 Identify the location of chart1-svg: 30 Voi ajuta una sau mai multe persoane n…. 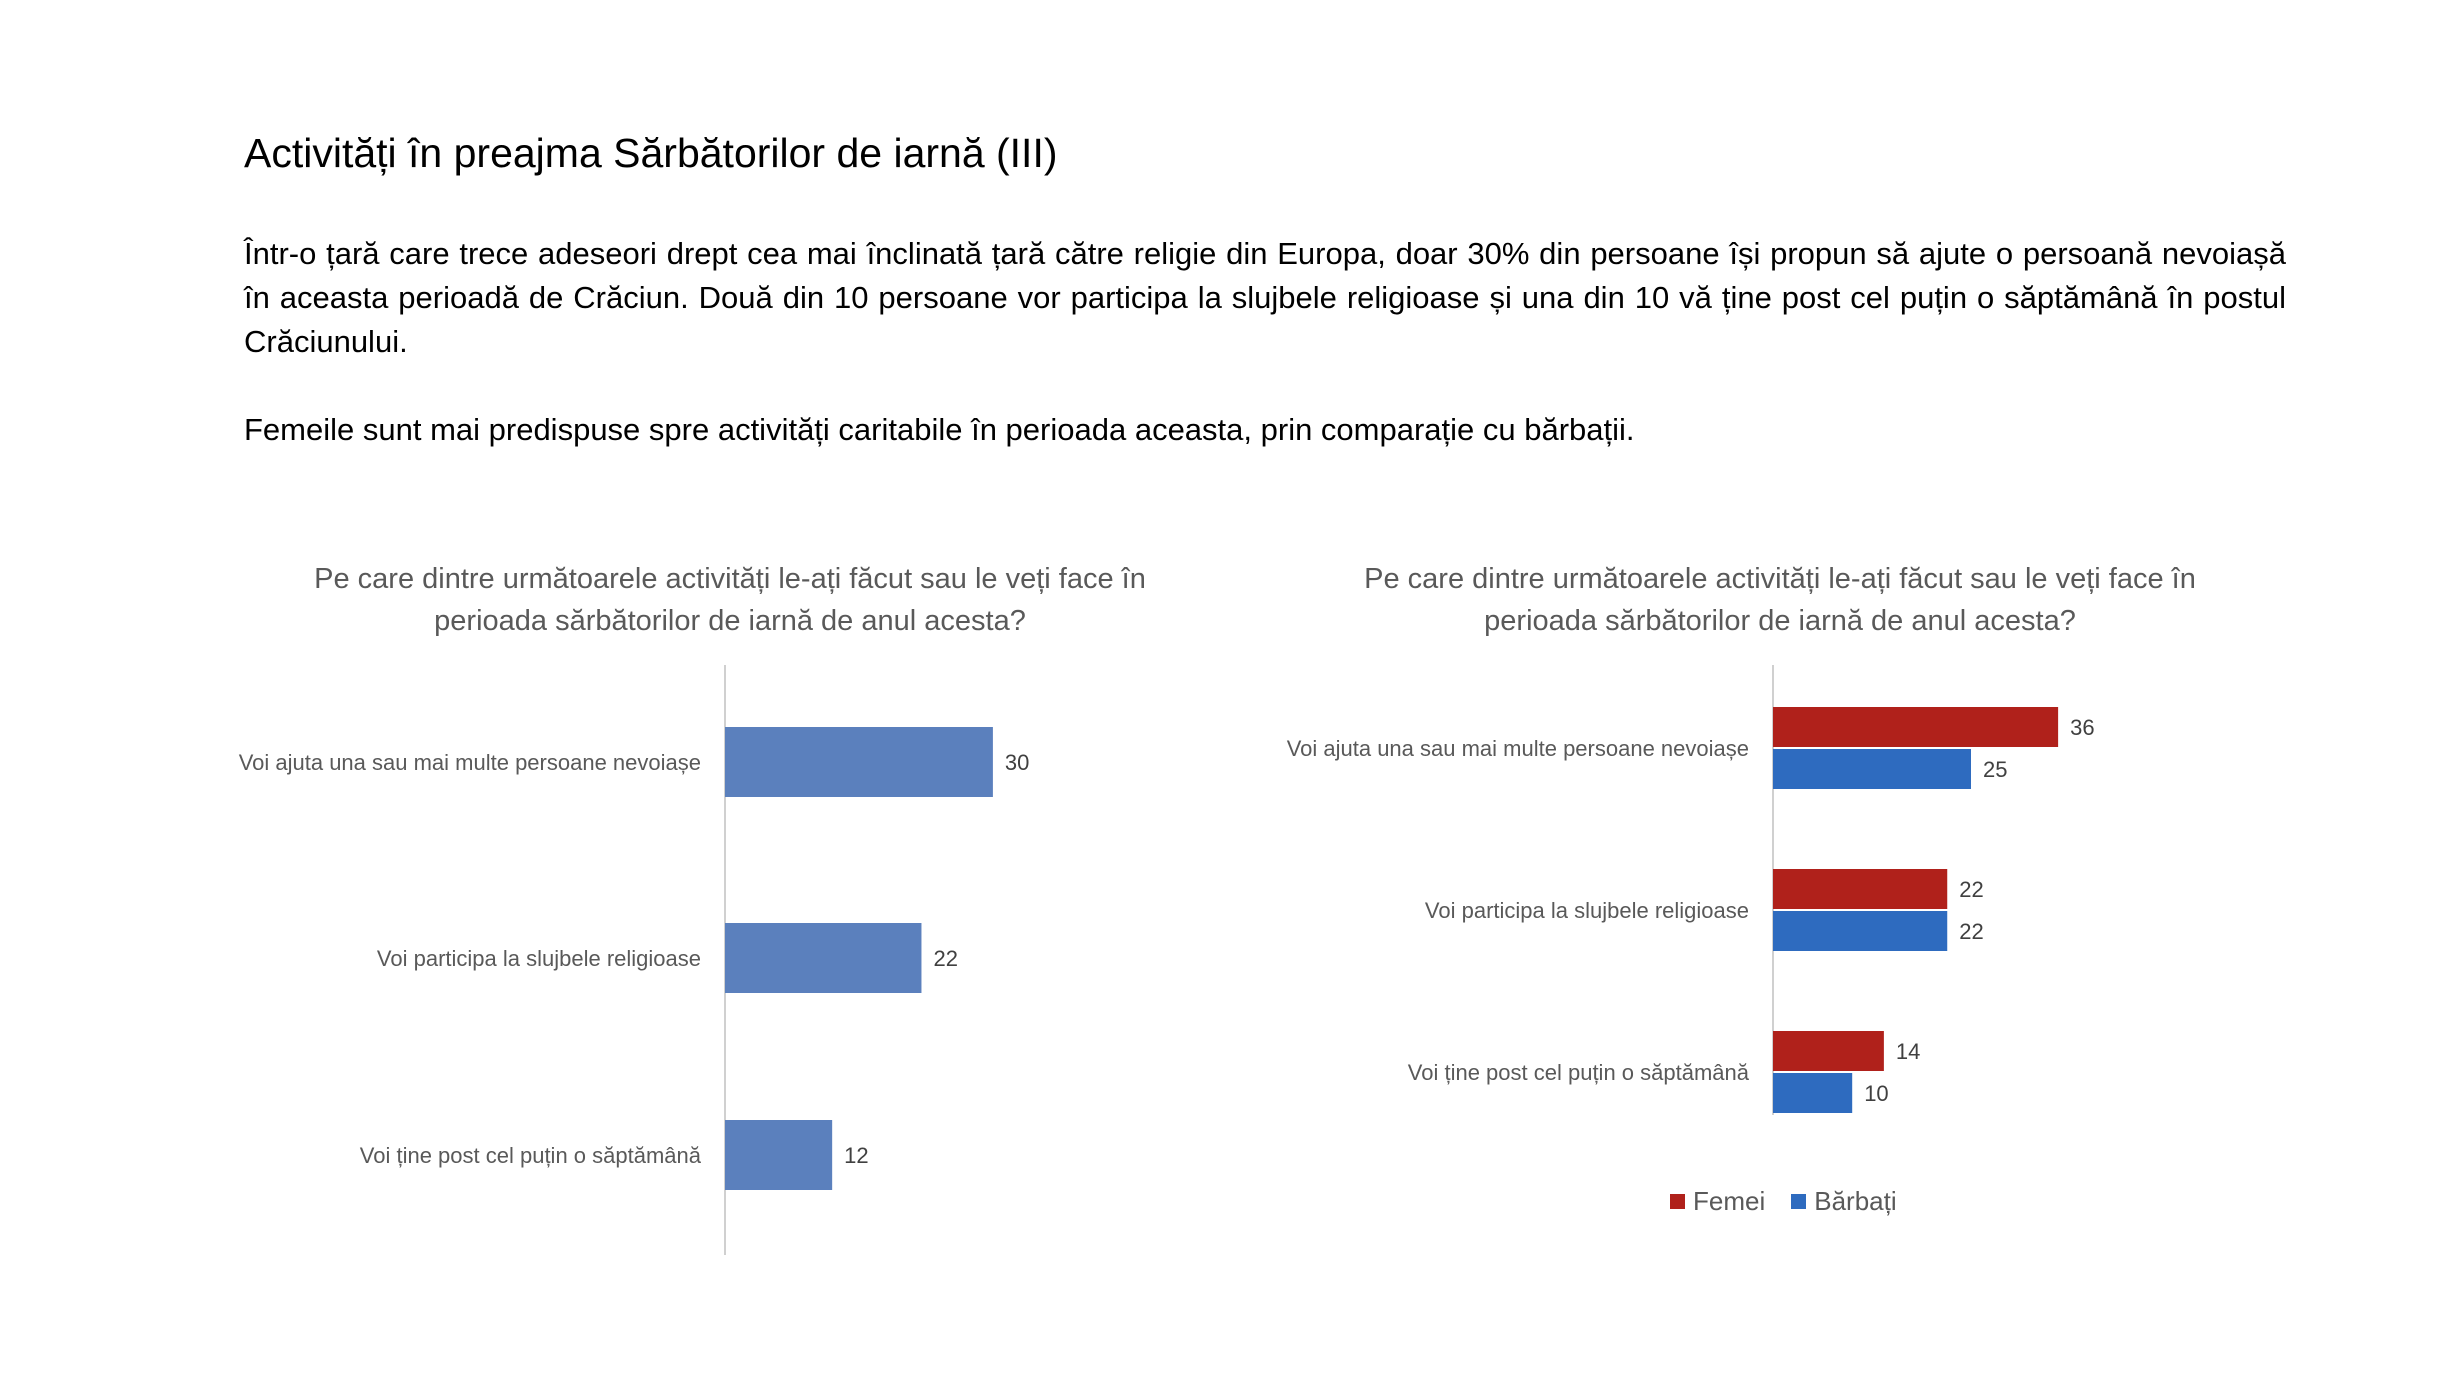
(634, 960).